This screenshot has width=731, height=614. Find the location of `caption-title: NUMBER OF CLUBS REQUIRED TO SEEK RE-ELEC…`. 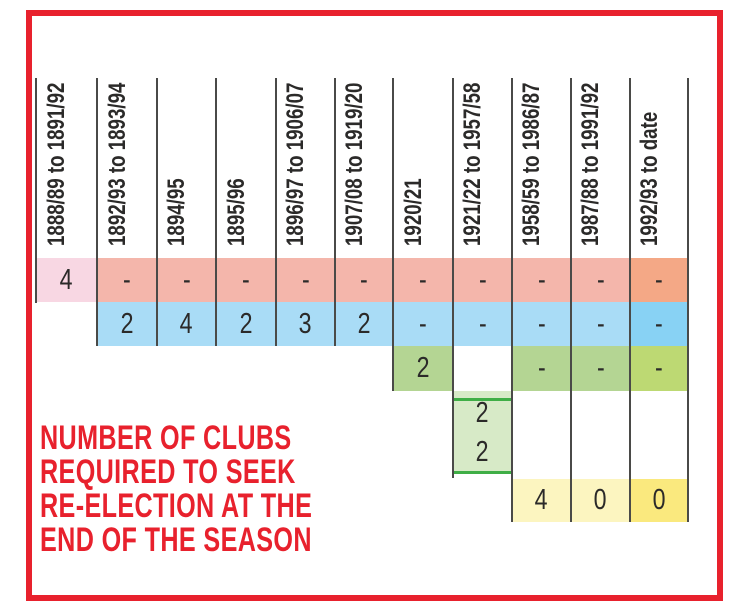

caption-title: NUMBER OF CLUBS REQUIRED TO SEEK RE-ELEC… is located at coordinates (176, 489).